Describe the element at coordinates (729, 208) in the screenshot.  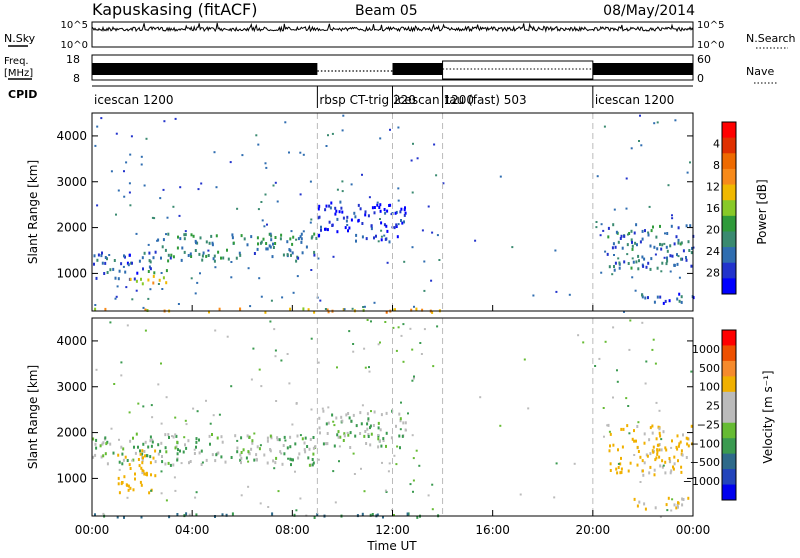
I see `colorbar-frame` at that location.